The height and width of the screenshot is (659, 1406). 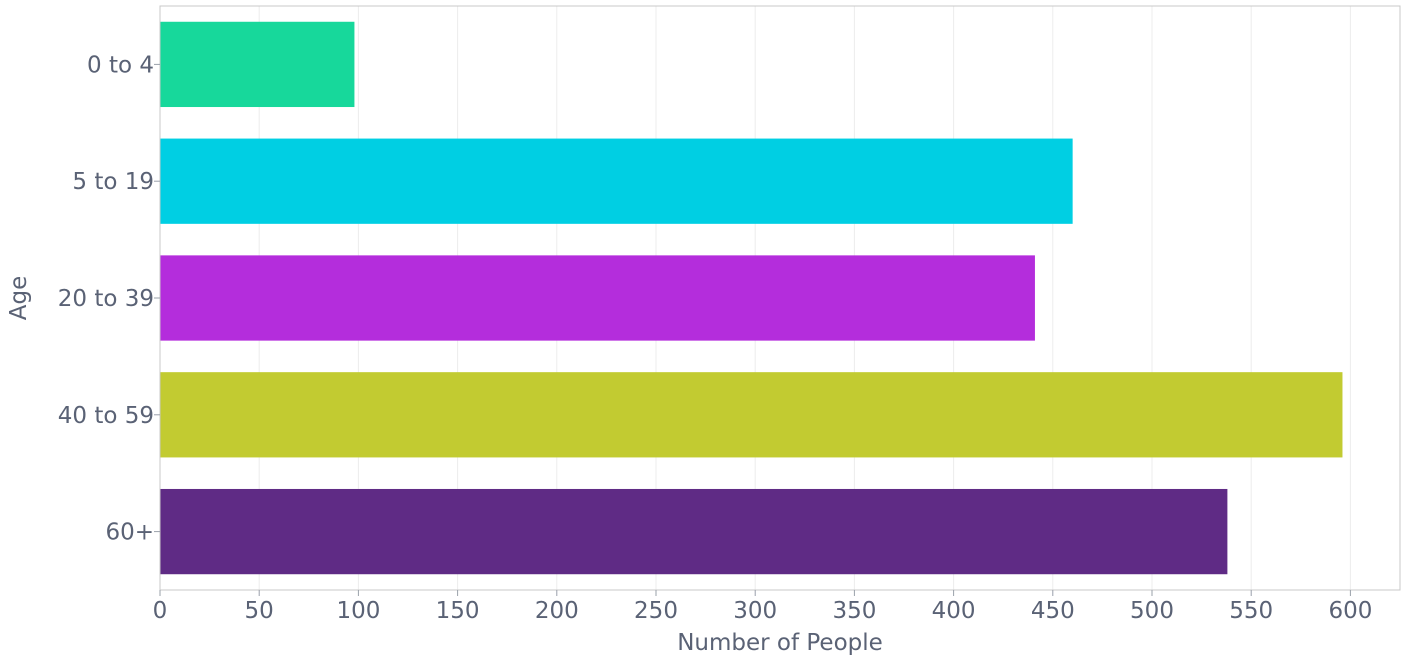 I want to click on y-axis-title: Age, so click(x=19, y=298).